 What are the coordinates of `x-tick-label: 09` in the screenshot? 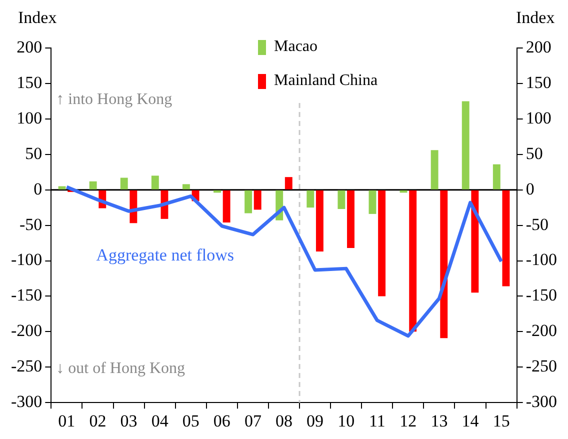 It's located at (315, 420).